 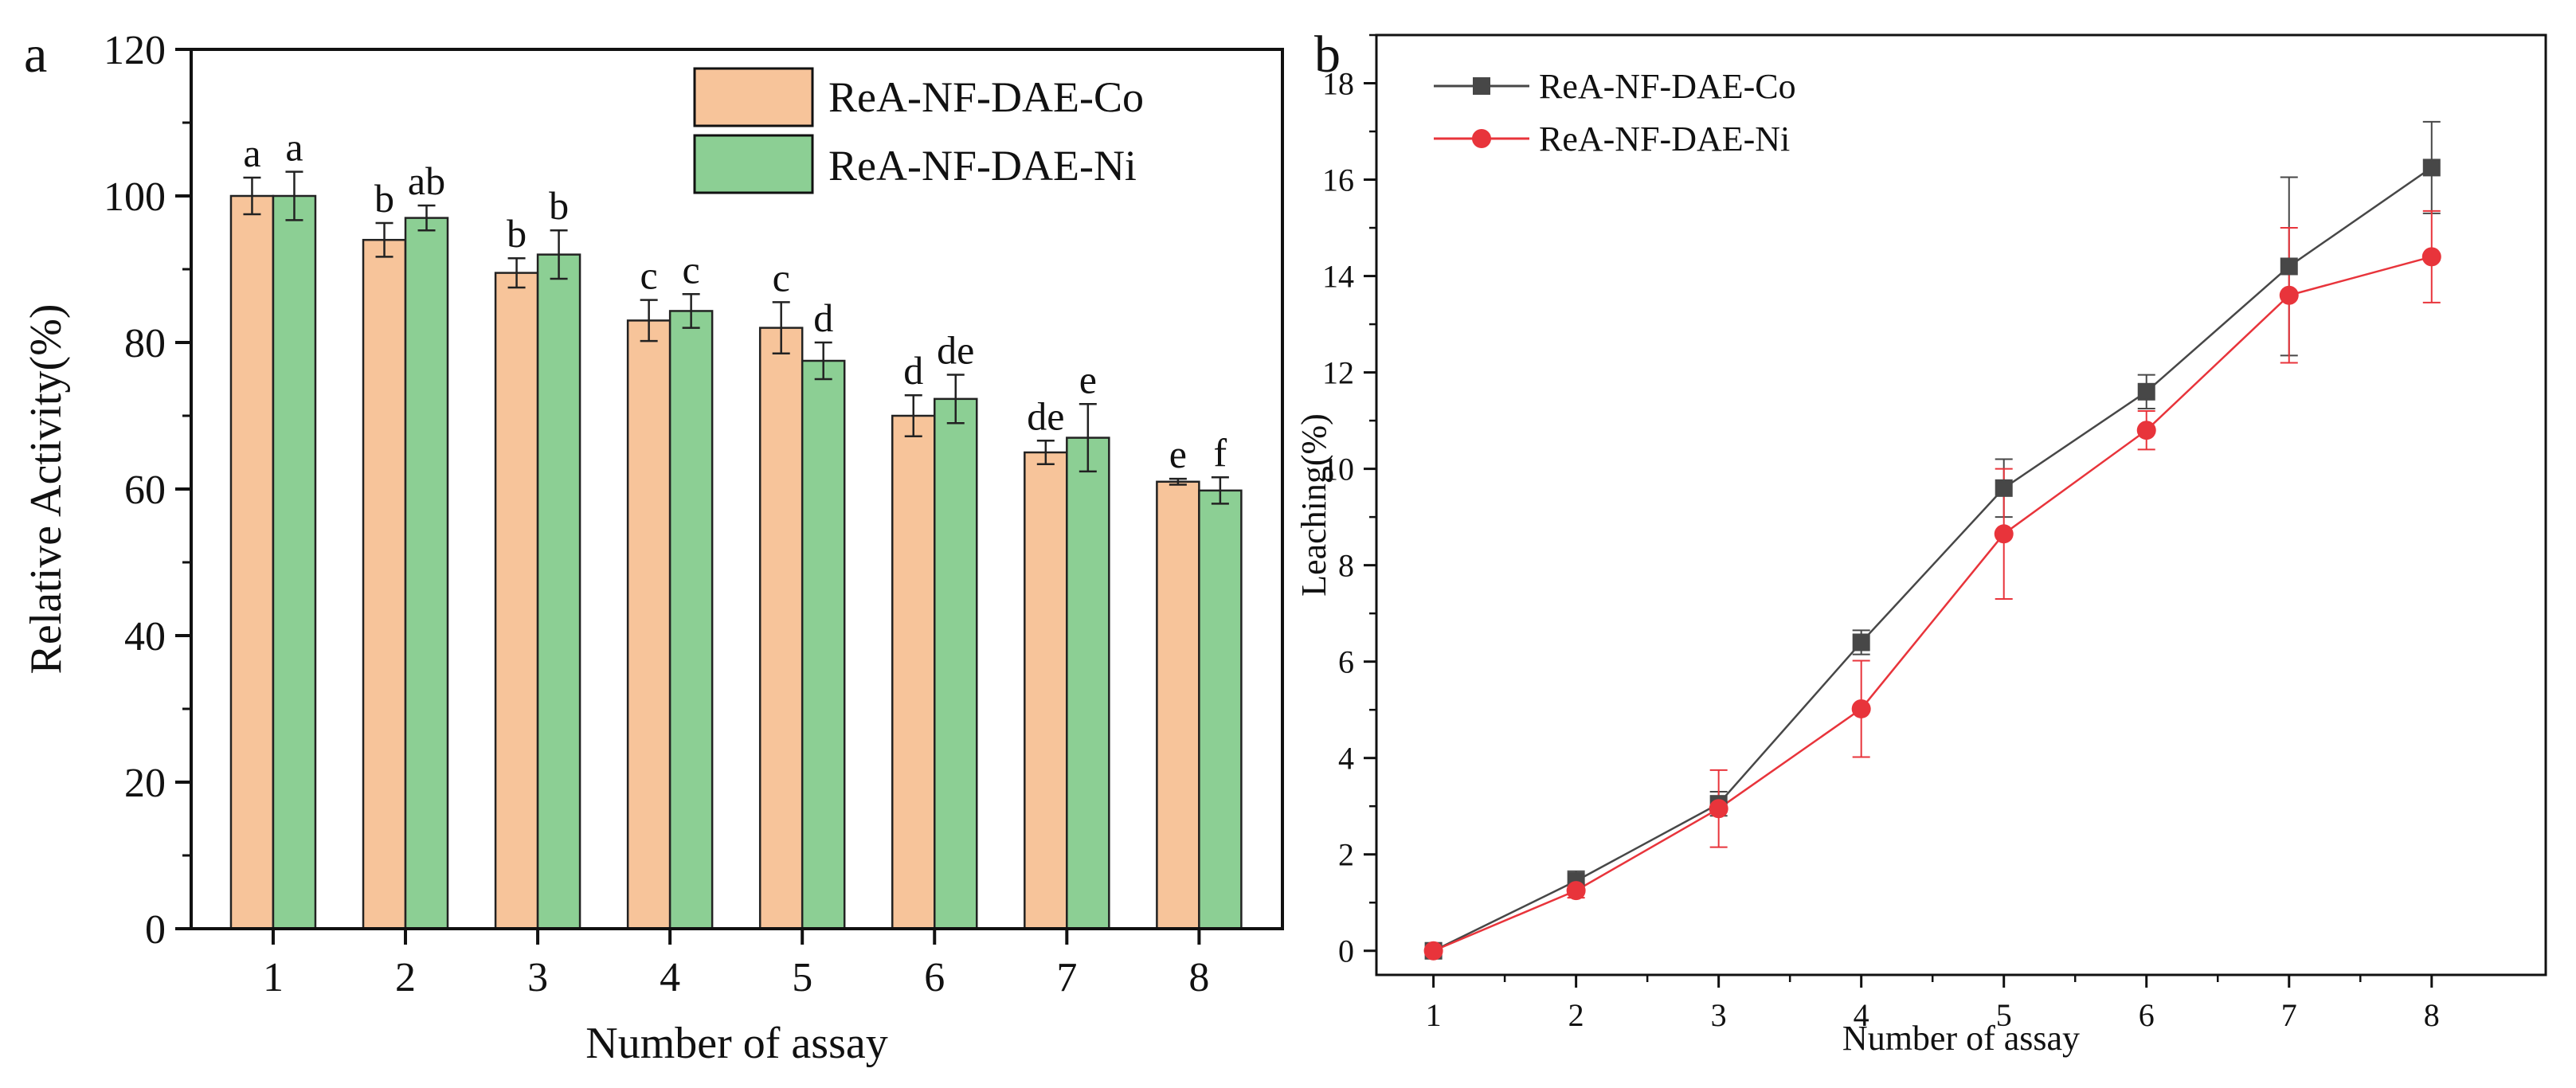 I want to click on panel-a-x-axis: 1 2 3 4 5 6 7 8, so click(x=736, y=965).